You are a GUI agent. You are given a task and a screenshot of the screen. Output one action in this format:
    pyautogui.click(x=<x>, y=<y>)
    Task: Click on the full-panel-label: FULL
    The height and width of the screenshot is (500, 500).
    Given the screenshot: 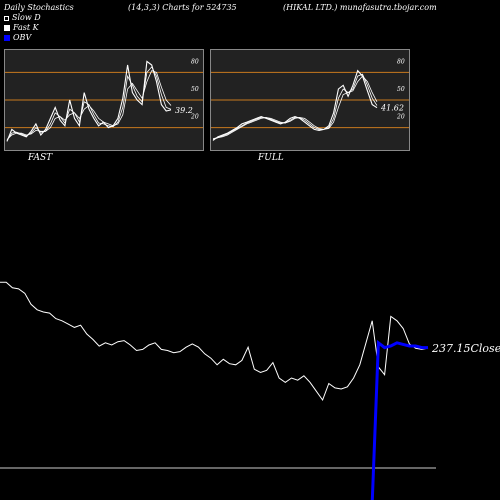 What is the action you would take?
    pyautogui.click(x=271, y=158)
    